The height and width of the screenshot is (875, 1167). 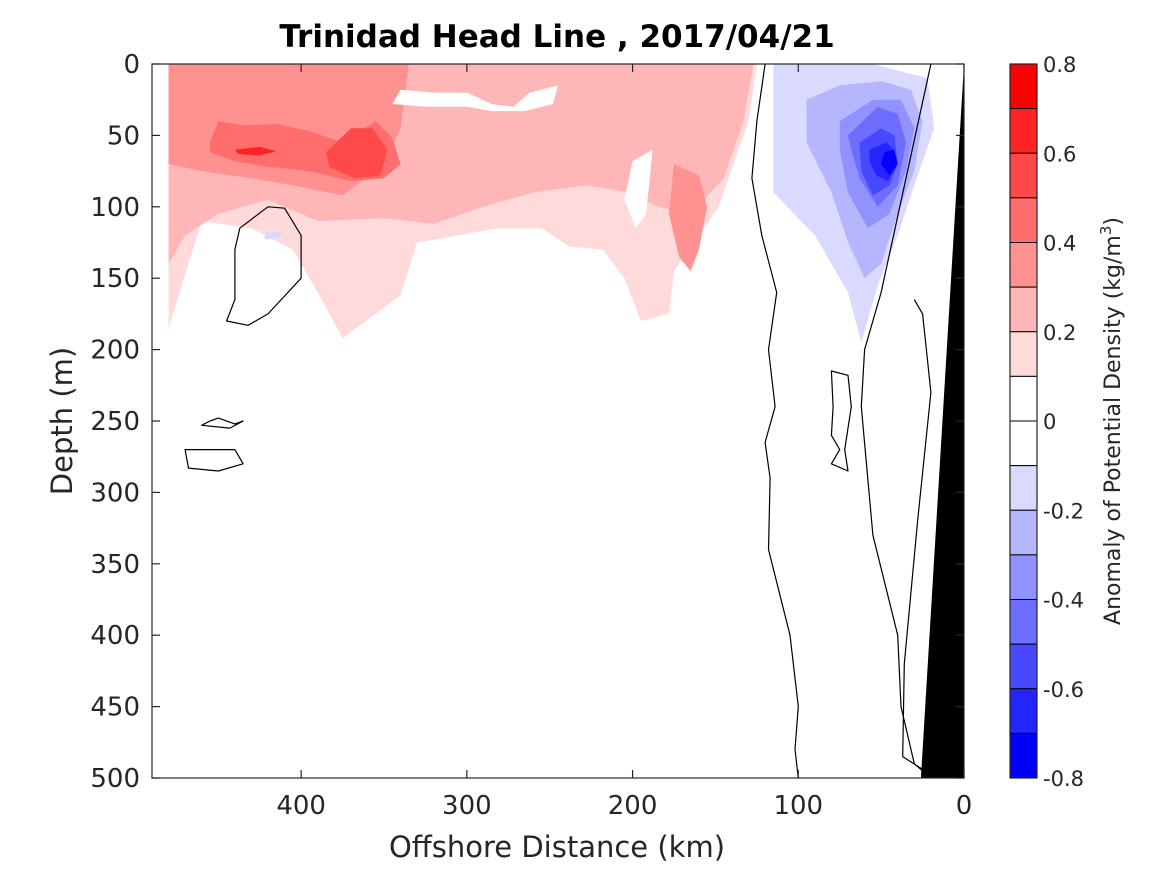 I want to click on colorbar-tick-label-0: 0.8, so click(x=1059, y=65).